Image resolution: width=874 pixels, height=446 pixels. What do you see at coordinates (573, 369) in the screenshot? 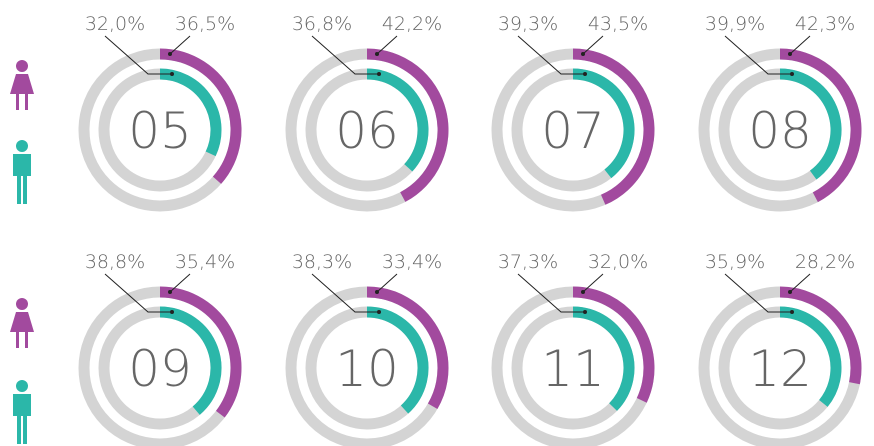
I see `panel-label: 11` at bounding box center [573, 369].